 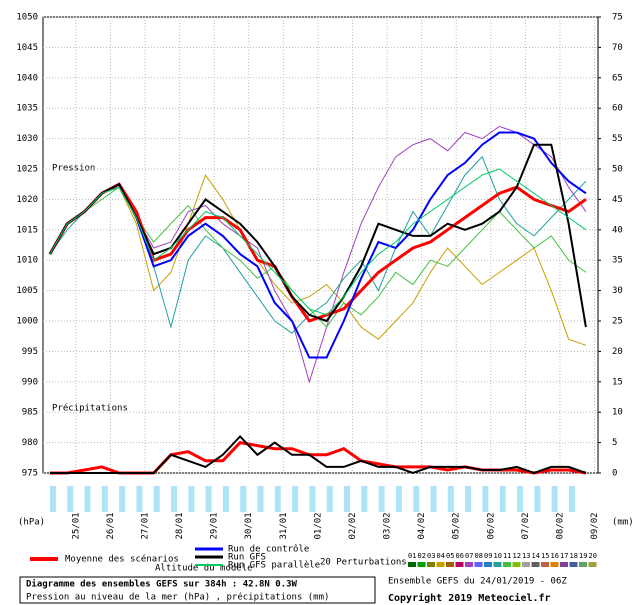 I want to click on perturbation-number: 02, so click(x=422, y=556).